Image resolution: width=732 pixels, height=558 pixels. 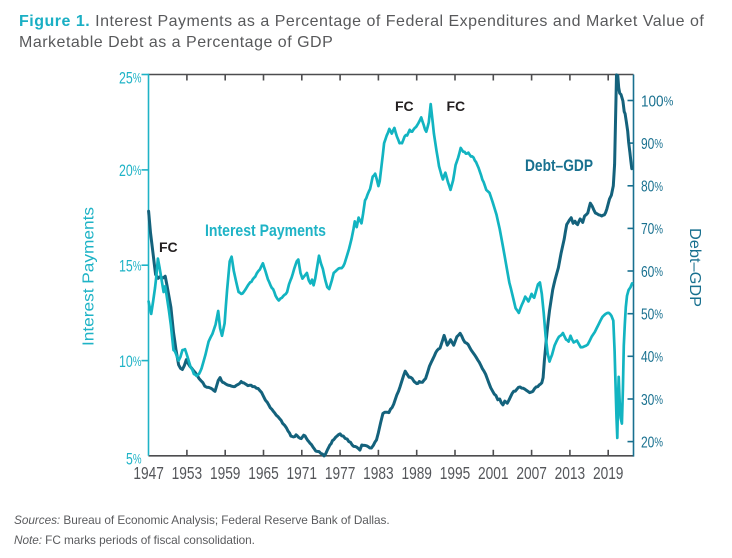 What do you see at coordinates (455, 473) in the screenshot?
I see `svg-text: 1995` at bounding box center [455, 473].